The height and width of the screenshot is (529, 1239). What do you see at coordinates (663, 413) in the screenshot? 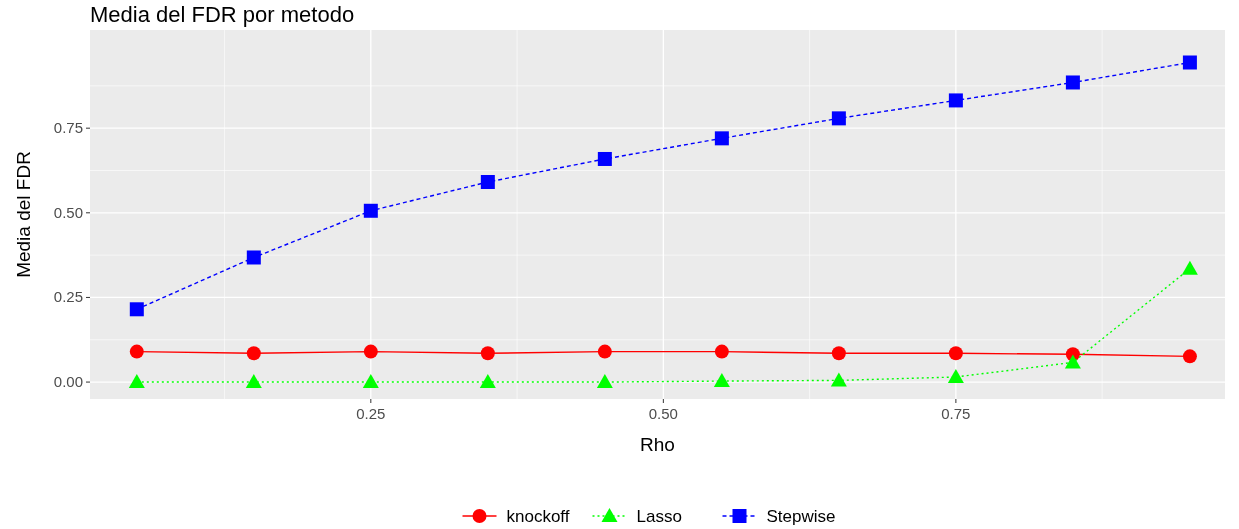
I see `x-tick-label: 0.50` at bounding box center [663, 413].